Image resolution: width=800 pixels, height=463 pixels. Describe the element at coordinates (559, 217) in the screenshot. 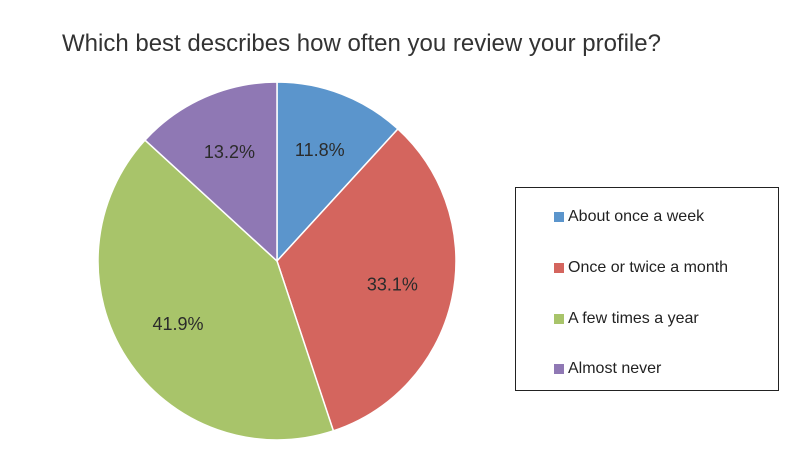

I see `legend-swatch-about-once-a-week` at that location.